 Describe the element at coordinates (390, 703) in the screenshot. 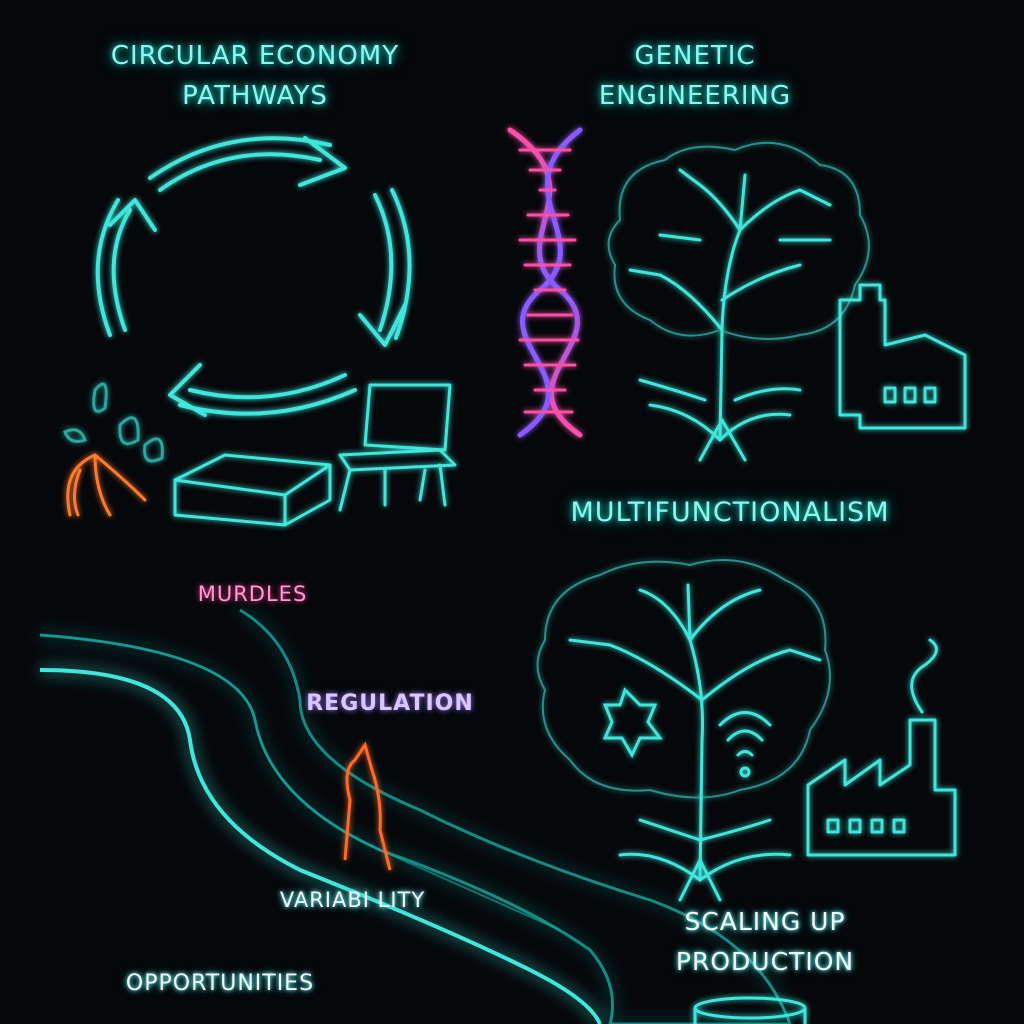

I see `label-regulation: REGULATION` at that location.